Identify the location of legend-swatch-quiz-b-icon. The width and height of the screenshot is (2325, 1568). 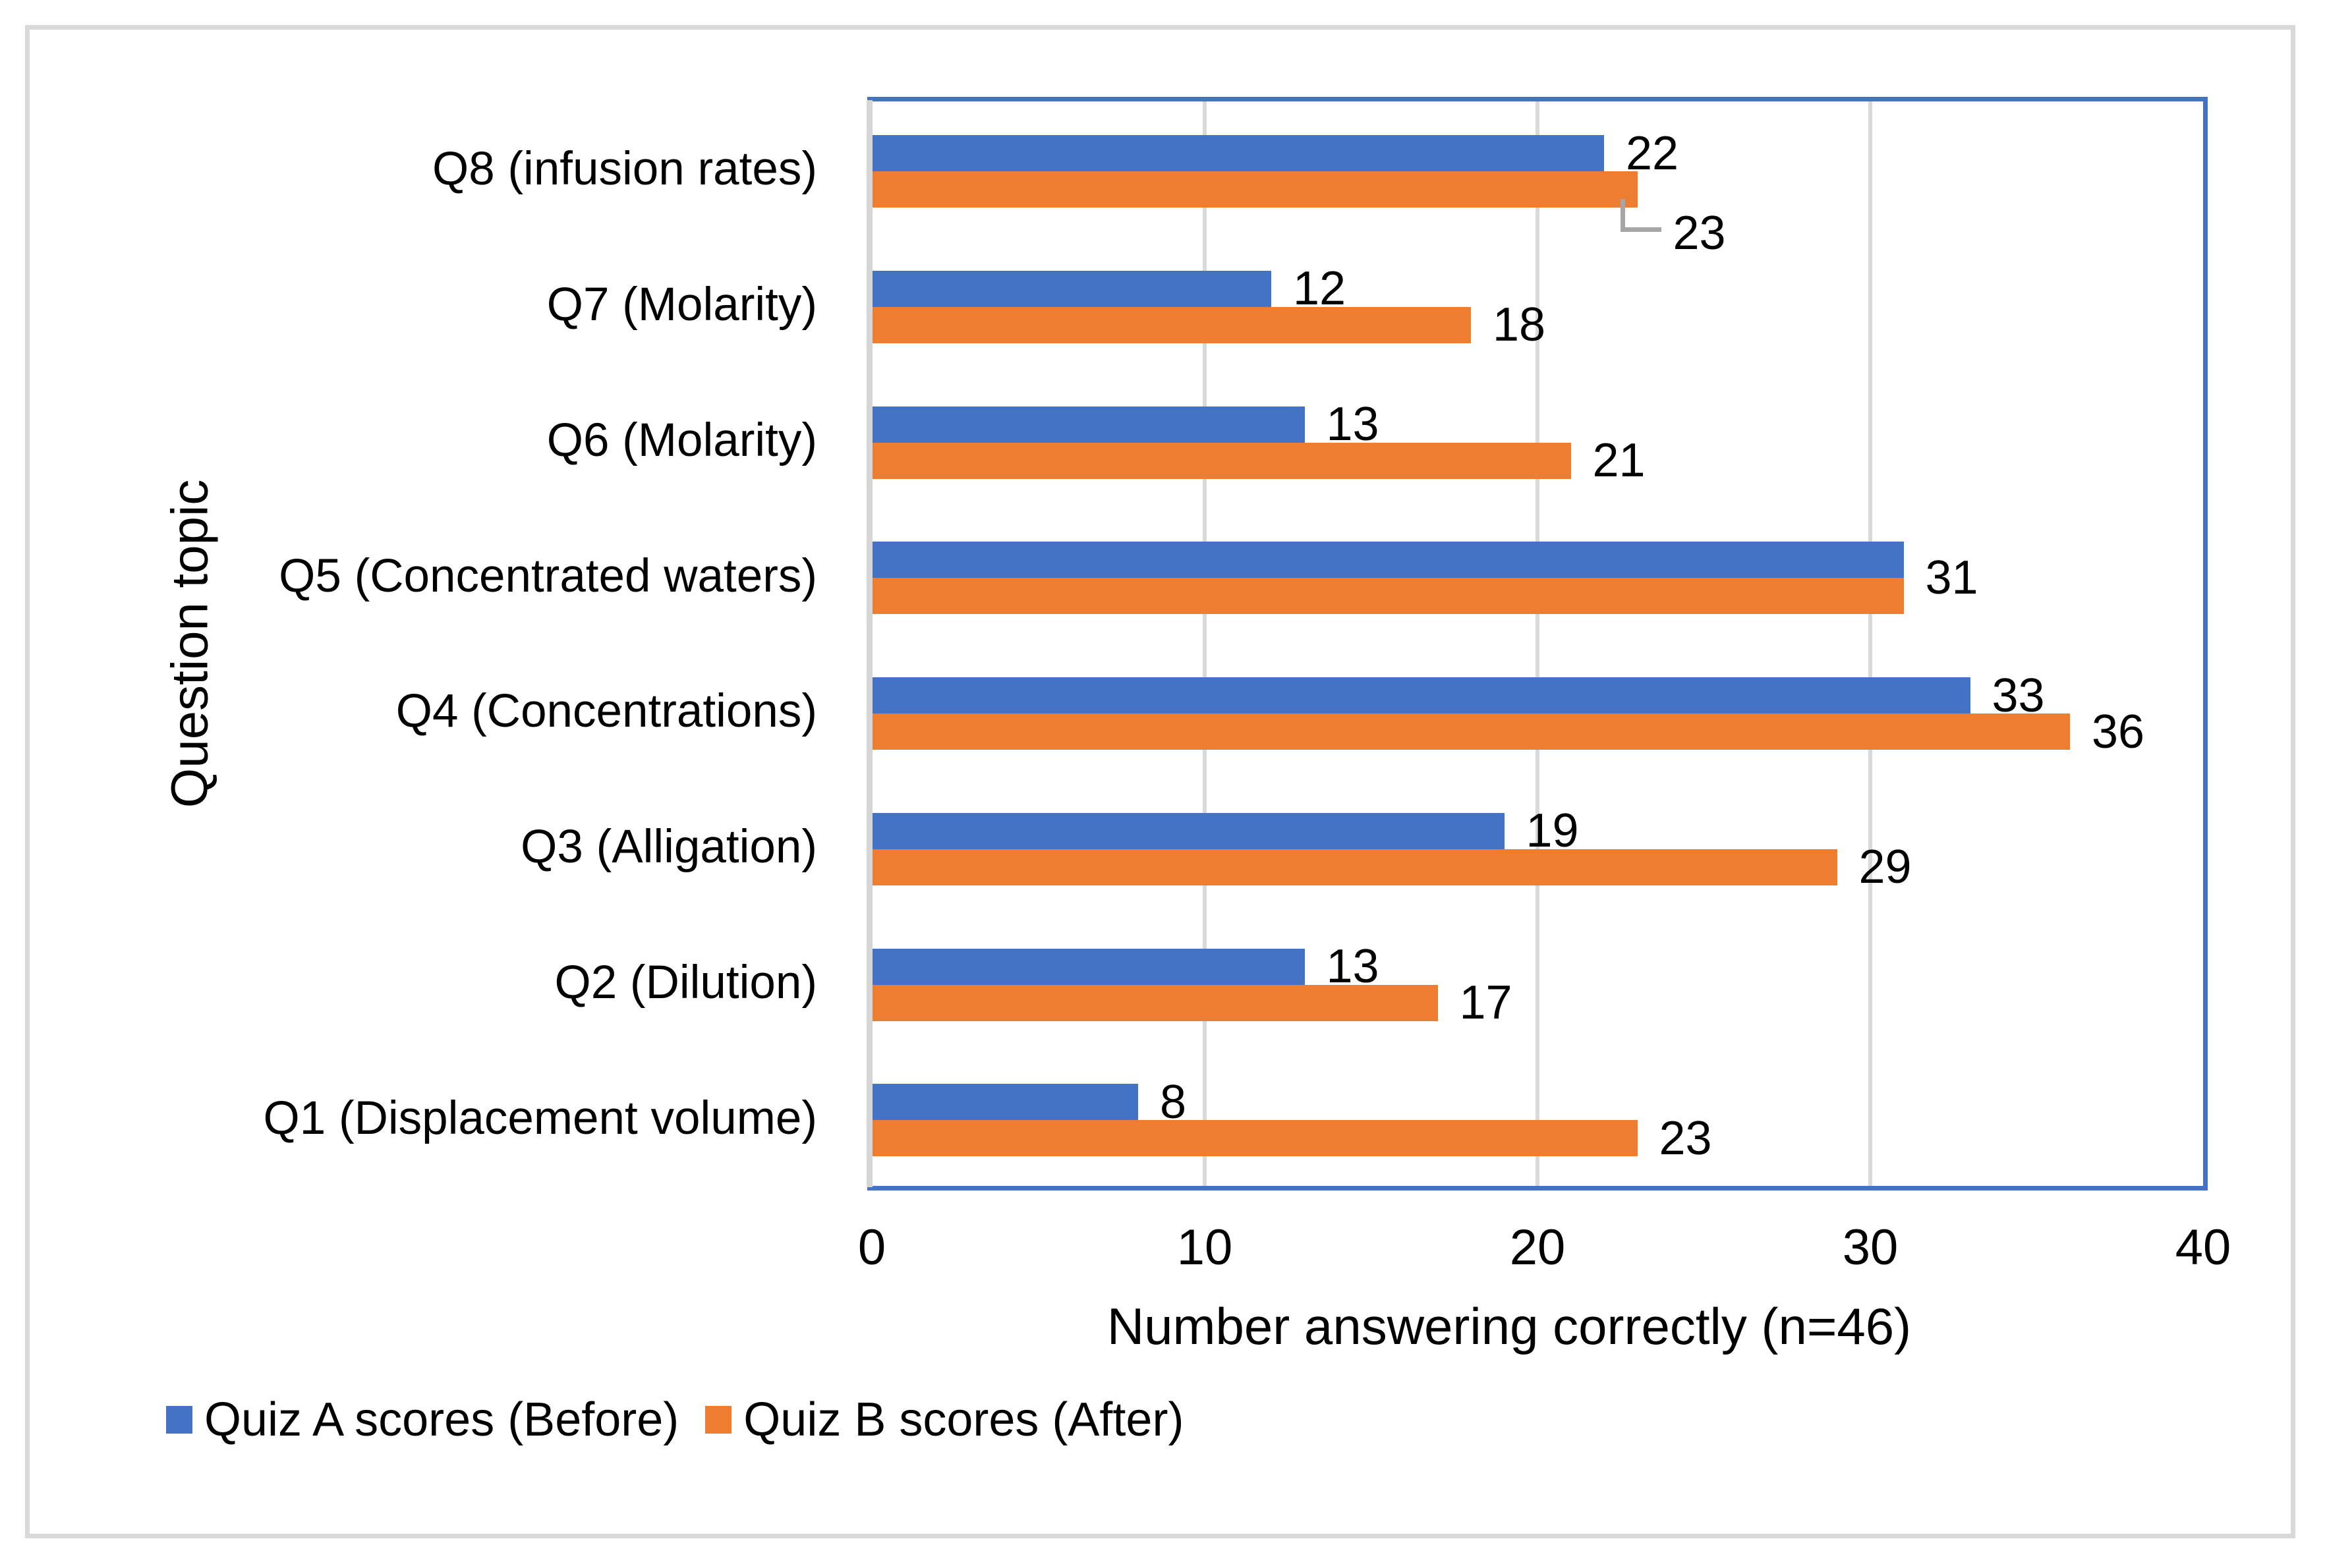
(718, 1420).